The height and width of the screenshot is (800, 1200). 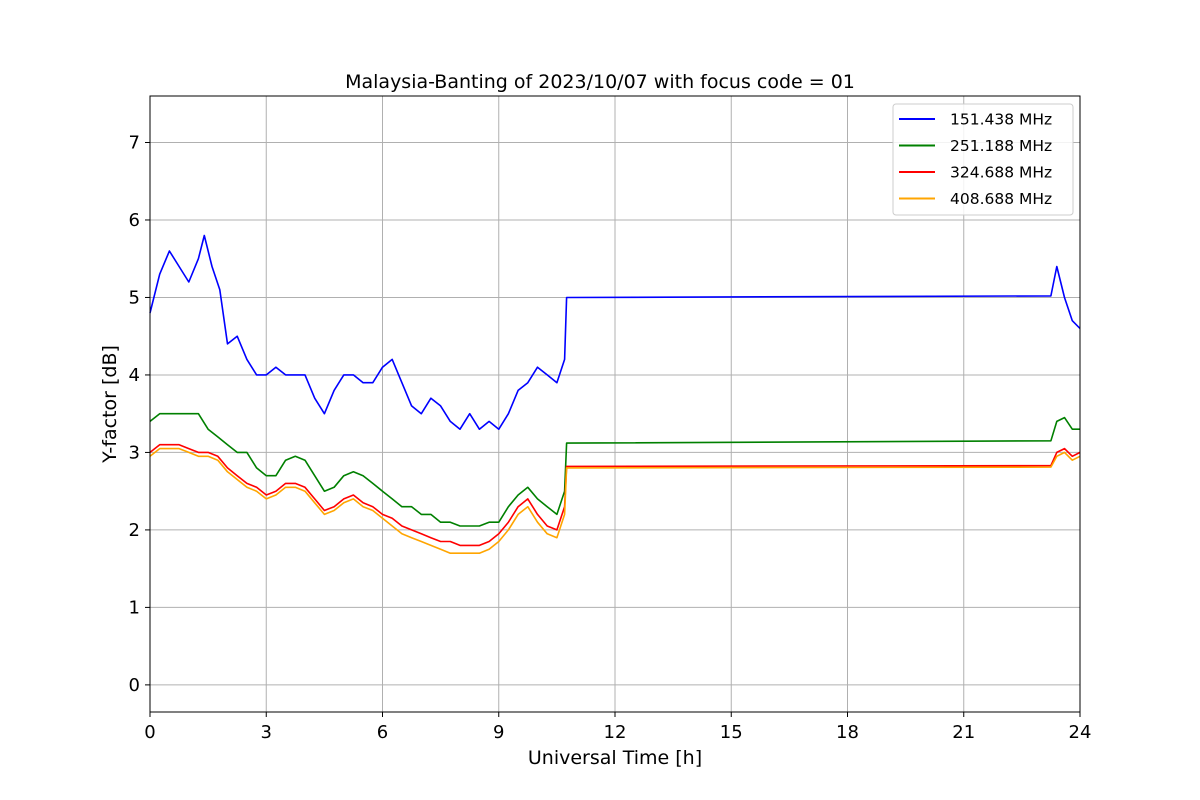 I want to click on x-tick-label: 9, so click(x=498, y=732).